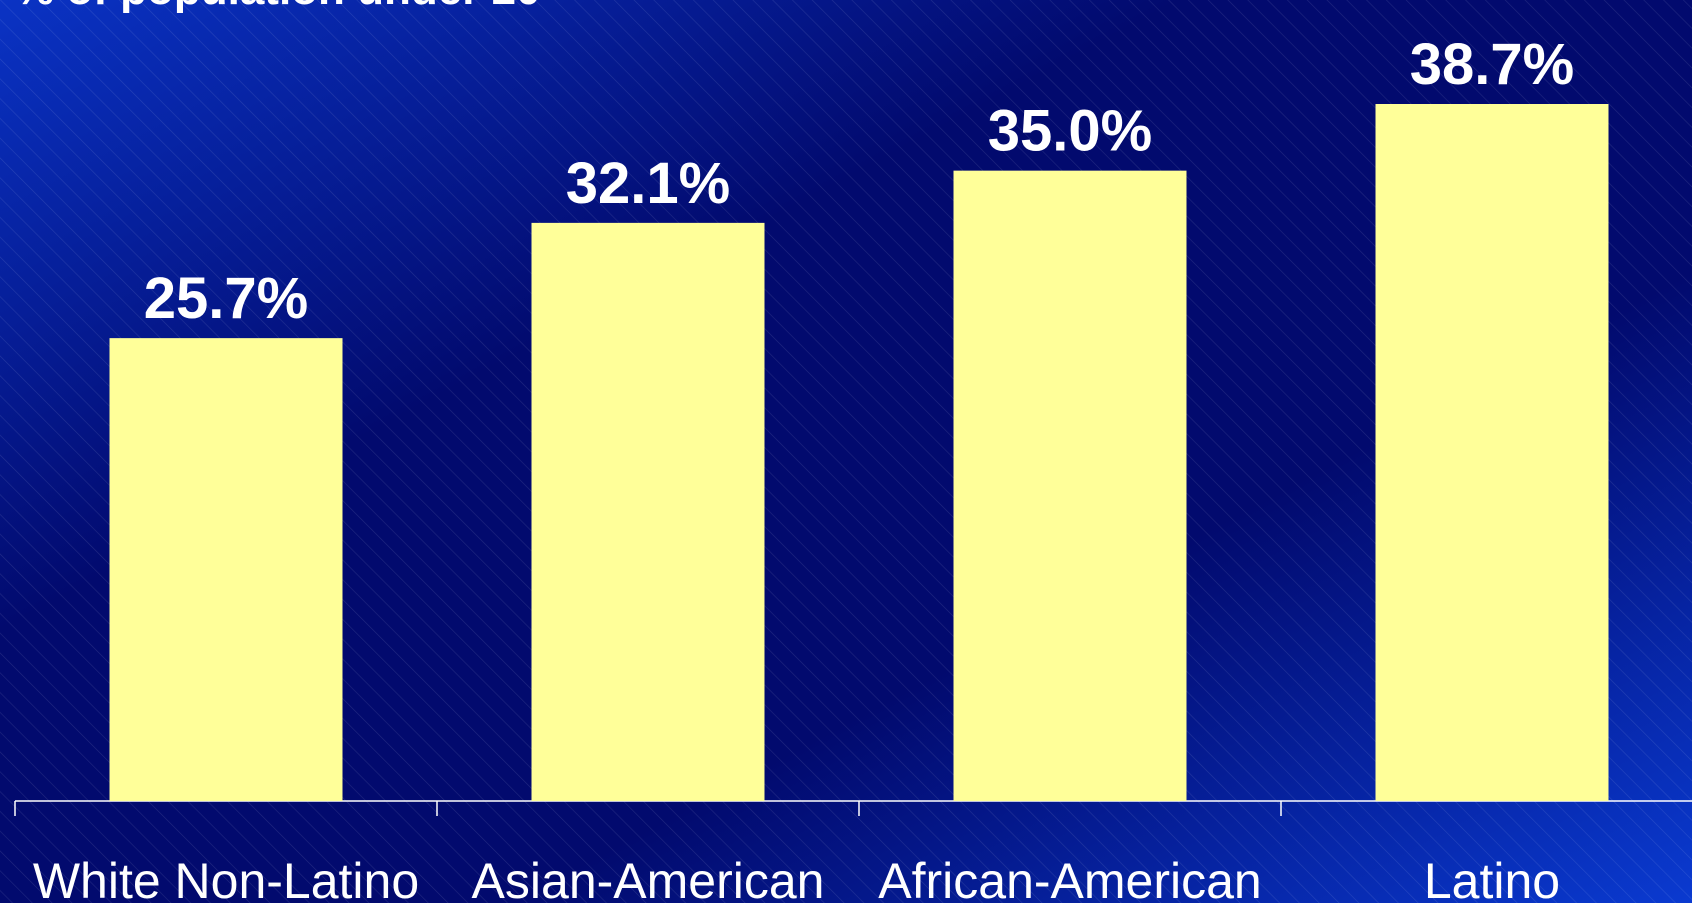  Describe the element at coordinates (278, 7) in the screenshot. I see `chart-title: % of population under 20` at that location.